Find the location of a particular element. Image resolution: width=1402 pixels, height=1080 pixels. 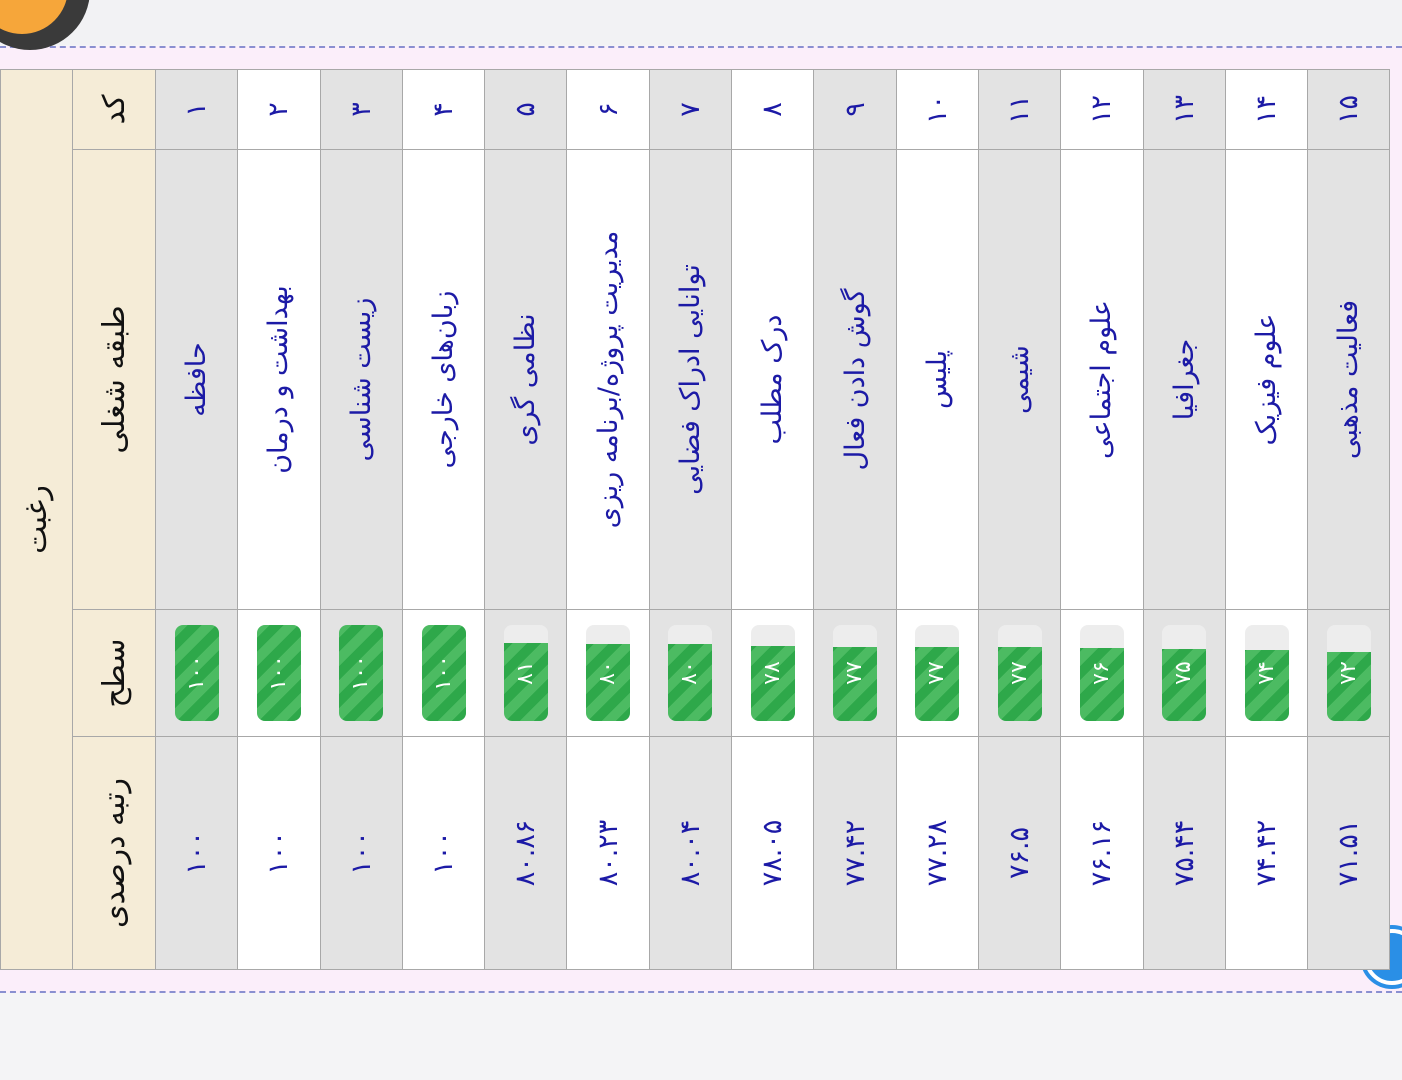

level-label: ۸۰ is located at coordinates (608, 673).